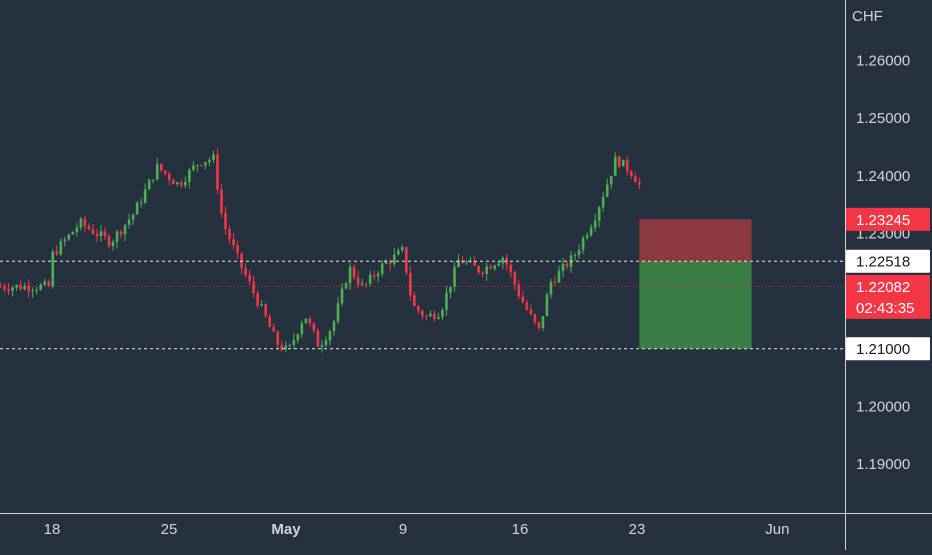 This screenshot has width=932, height=555. What do you see at coordinates (883, 349) in the screenshot?
I see `target-price-tag-label: 1.21000` at bounding box center [883, 349].